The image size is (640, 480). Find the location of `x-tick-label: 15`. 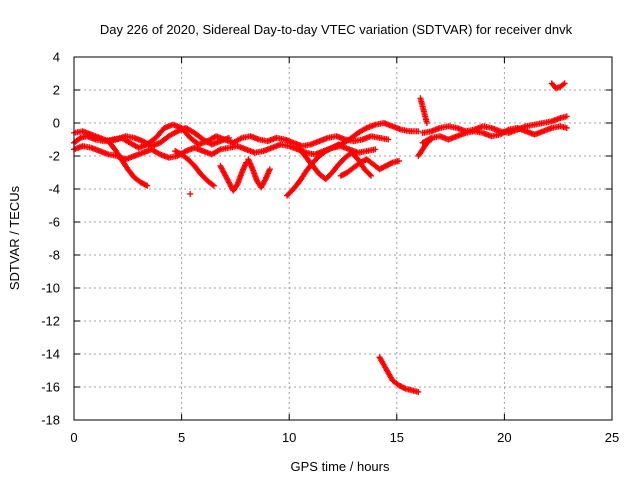

x-tick-label: 15 is located at coordinates (397, 437).